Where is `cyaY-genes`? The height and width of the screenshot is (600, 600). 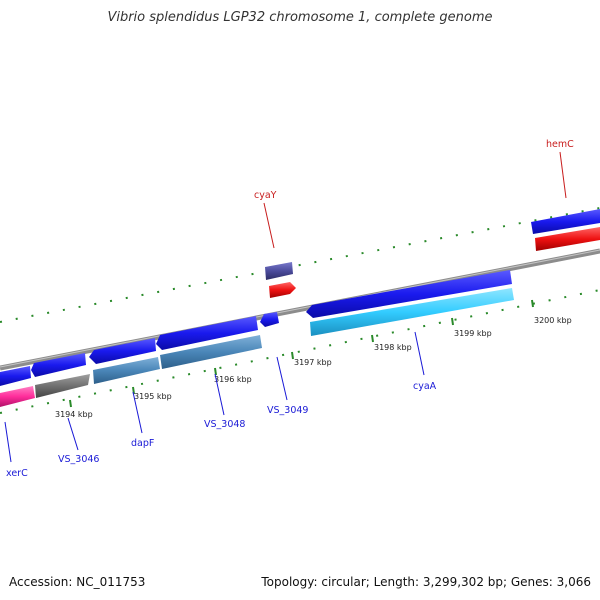
cyaY-genes is located at coordinates (280, 280).